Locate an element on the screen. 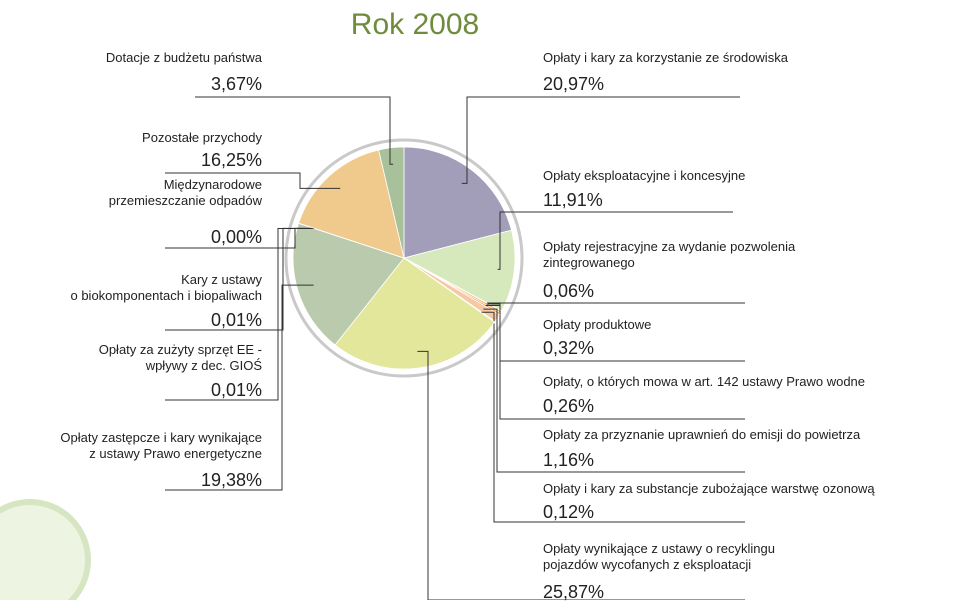 The width and height of the screenshot is (961, 602). chart-title: Rok 2008 is located at coordinates (415, 25).